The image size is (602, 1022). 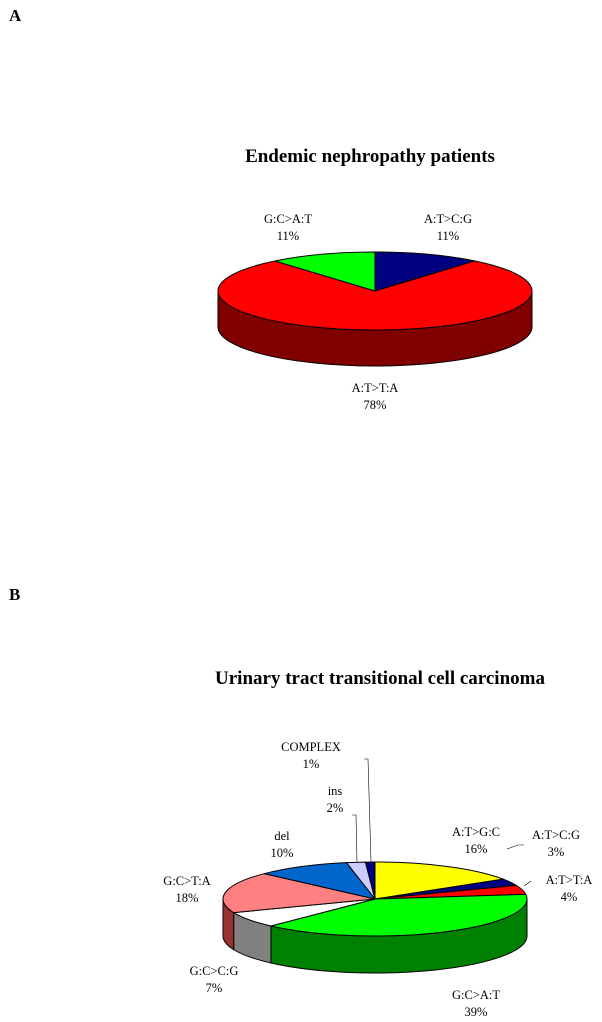 I want to click on value-label-a-t-g-c: 16%, so click(x=476, y=849).